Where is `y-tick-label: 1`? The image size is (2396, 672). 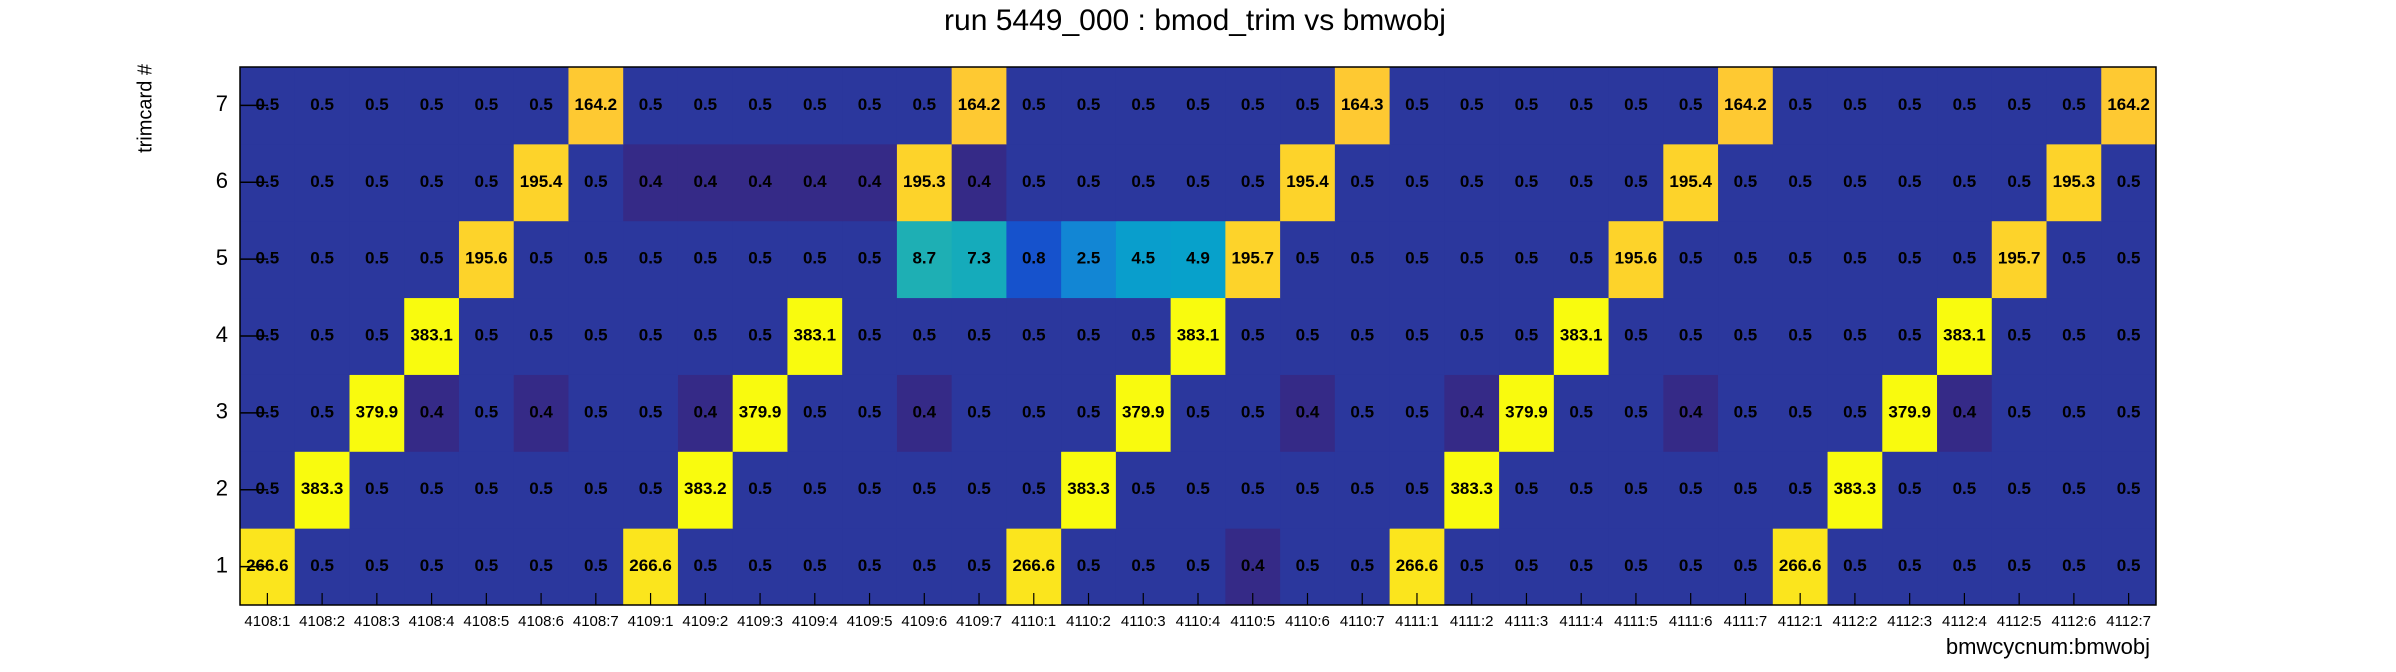 y-tick-label: 1 is located at coordinates (222, 564).